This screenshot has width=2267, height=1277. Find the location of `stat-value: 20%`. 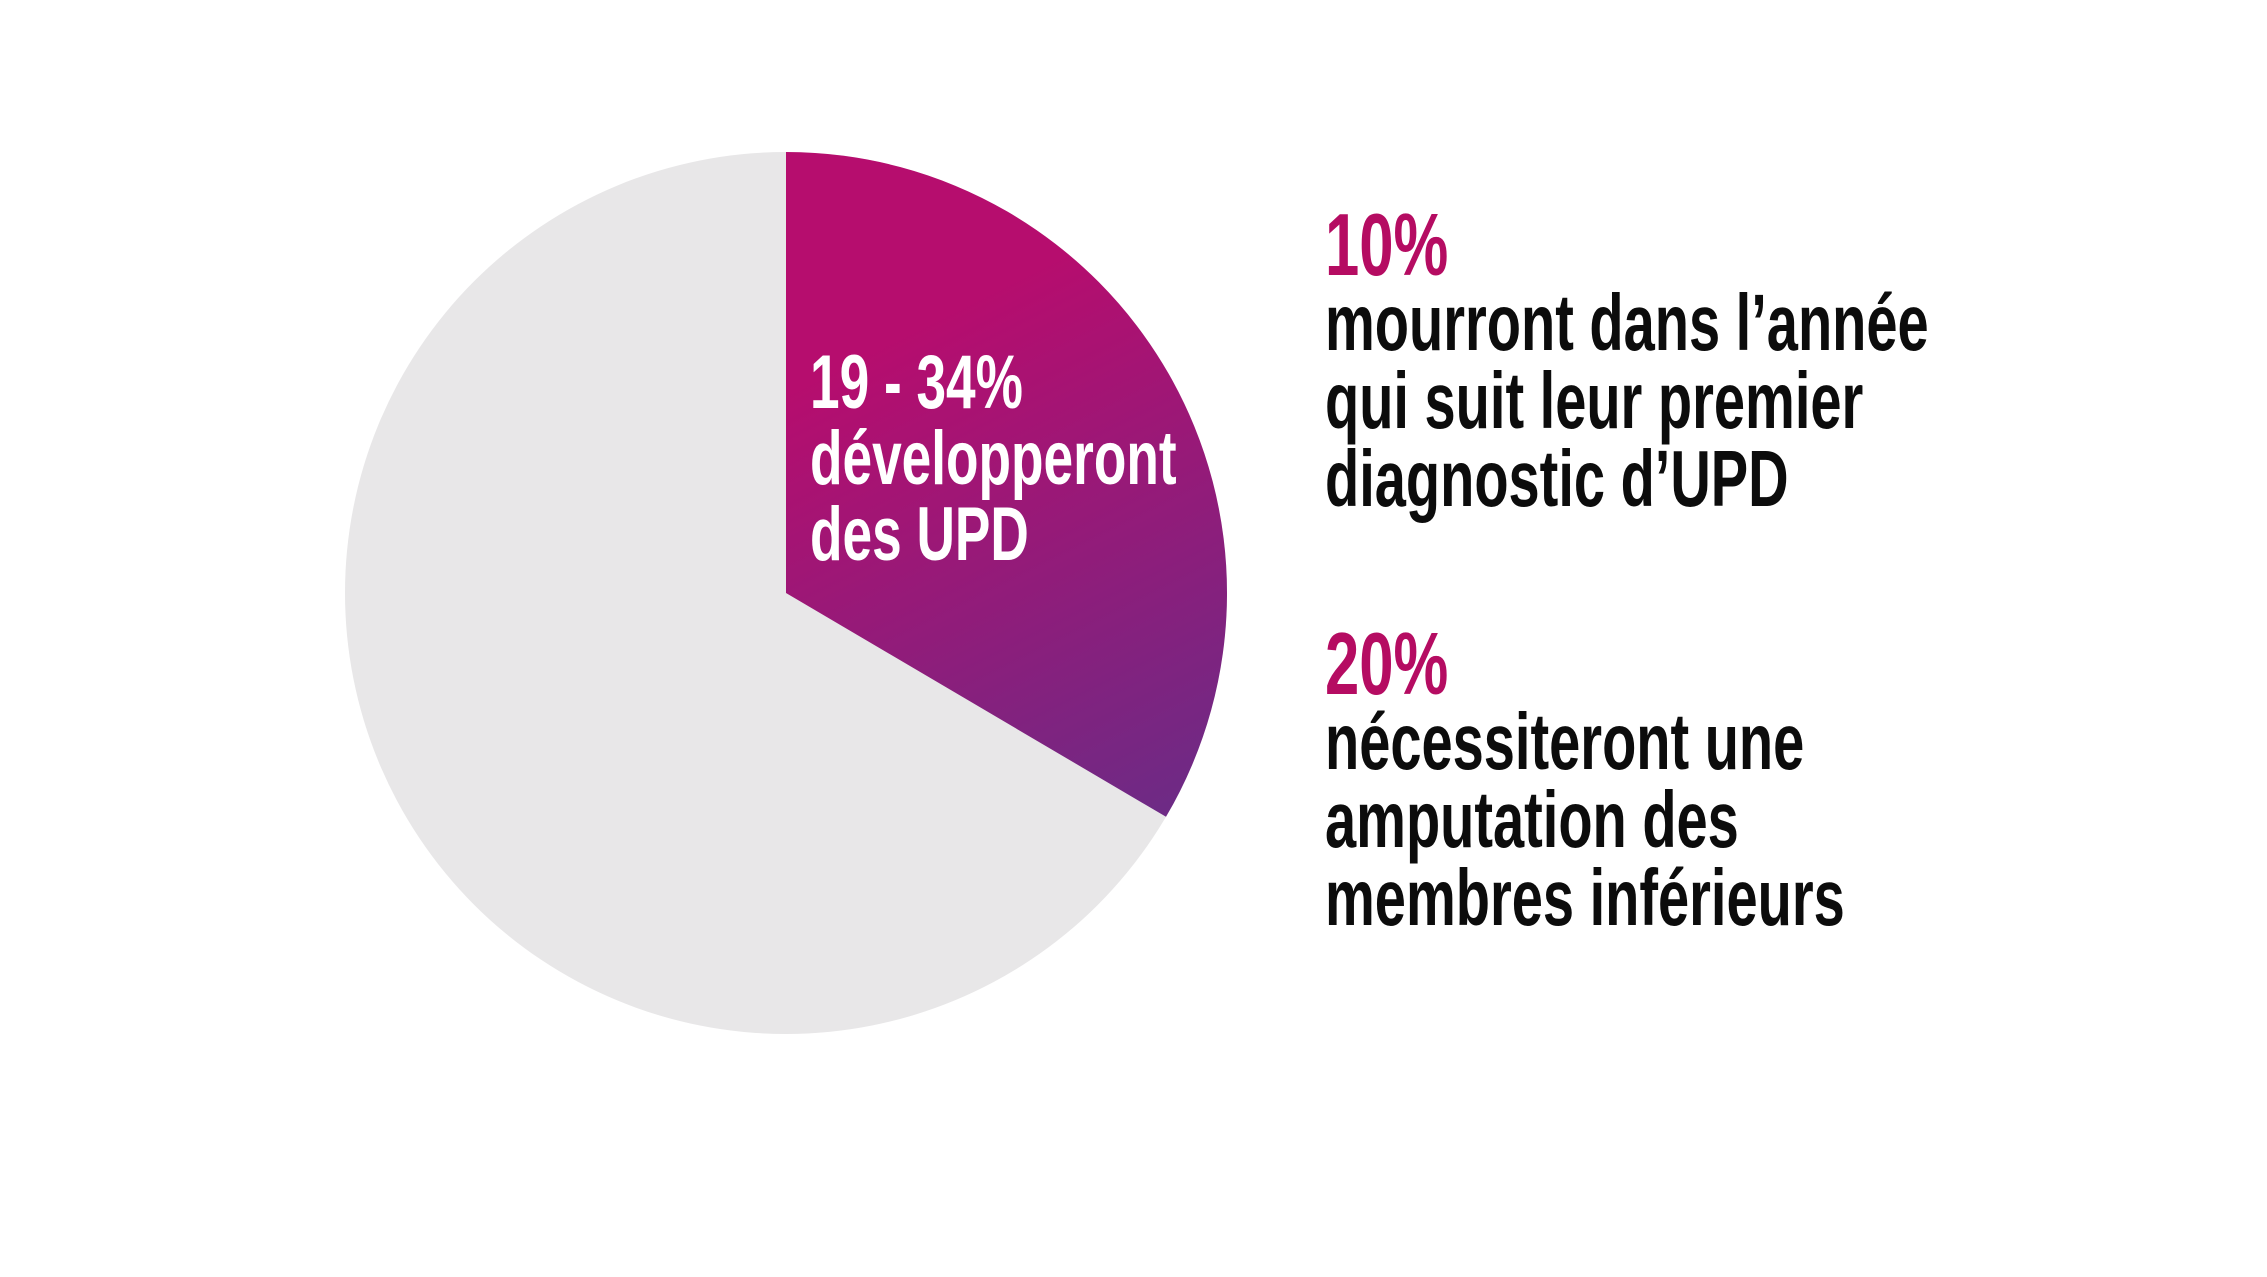

stat-value: 20% is located at coordinates (1387, 663).